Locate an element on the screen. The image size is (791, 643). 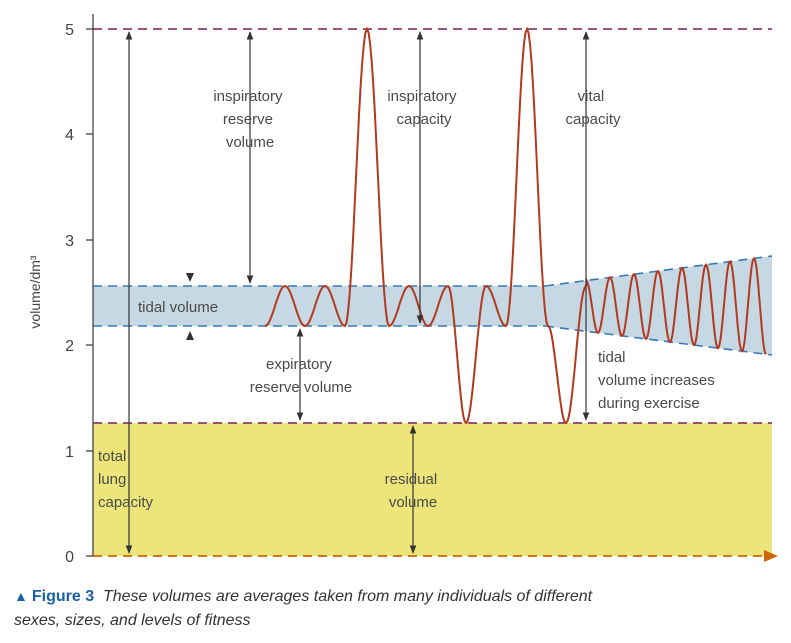
total-lung-capacity-label: total lung capacity is located at coordinates (126, 479).